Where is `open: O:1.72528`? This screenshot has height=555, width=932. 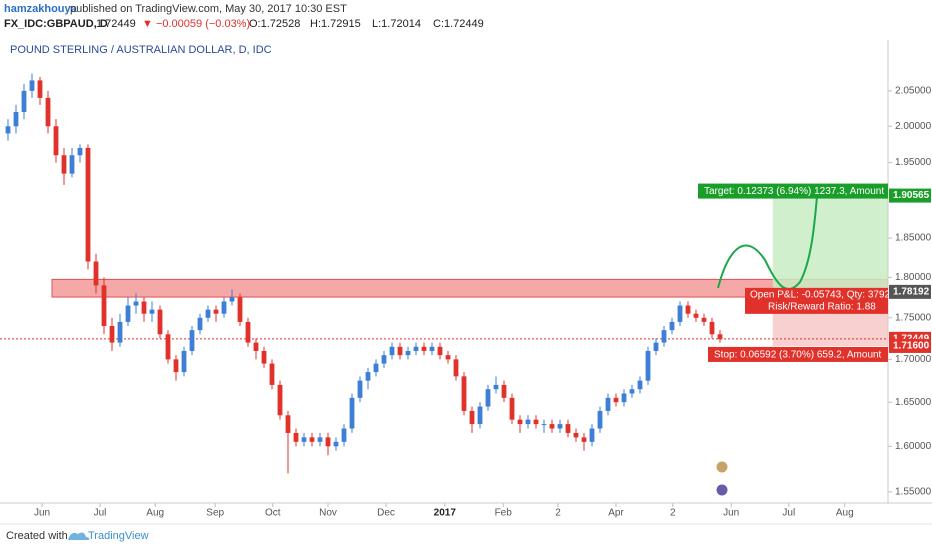 open: O:1.72528 is located at coordinates (274, 24).